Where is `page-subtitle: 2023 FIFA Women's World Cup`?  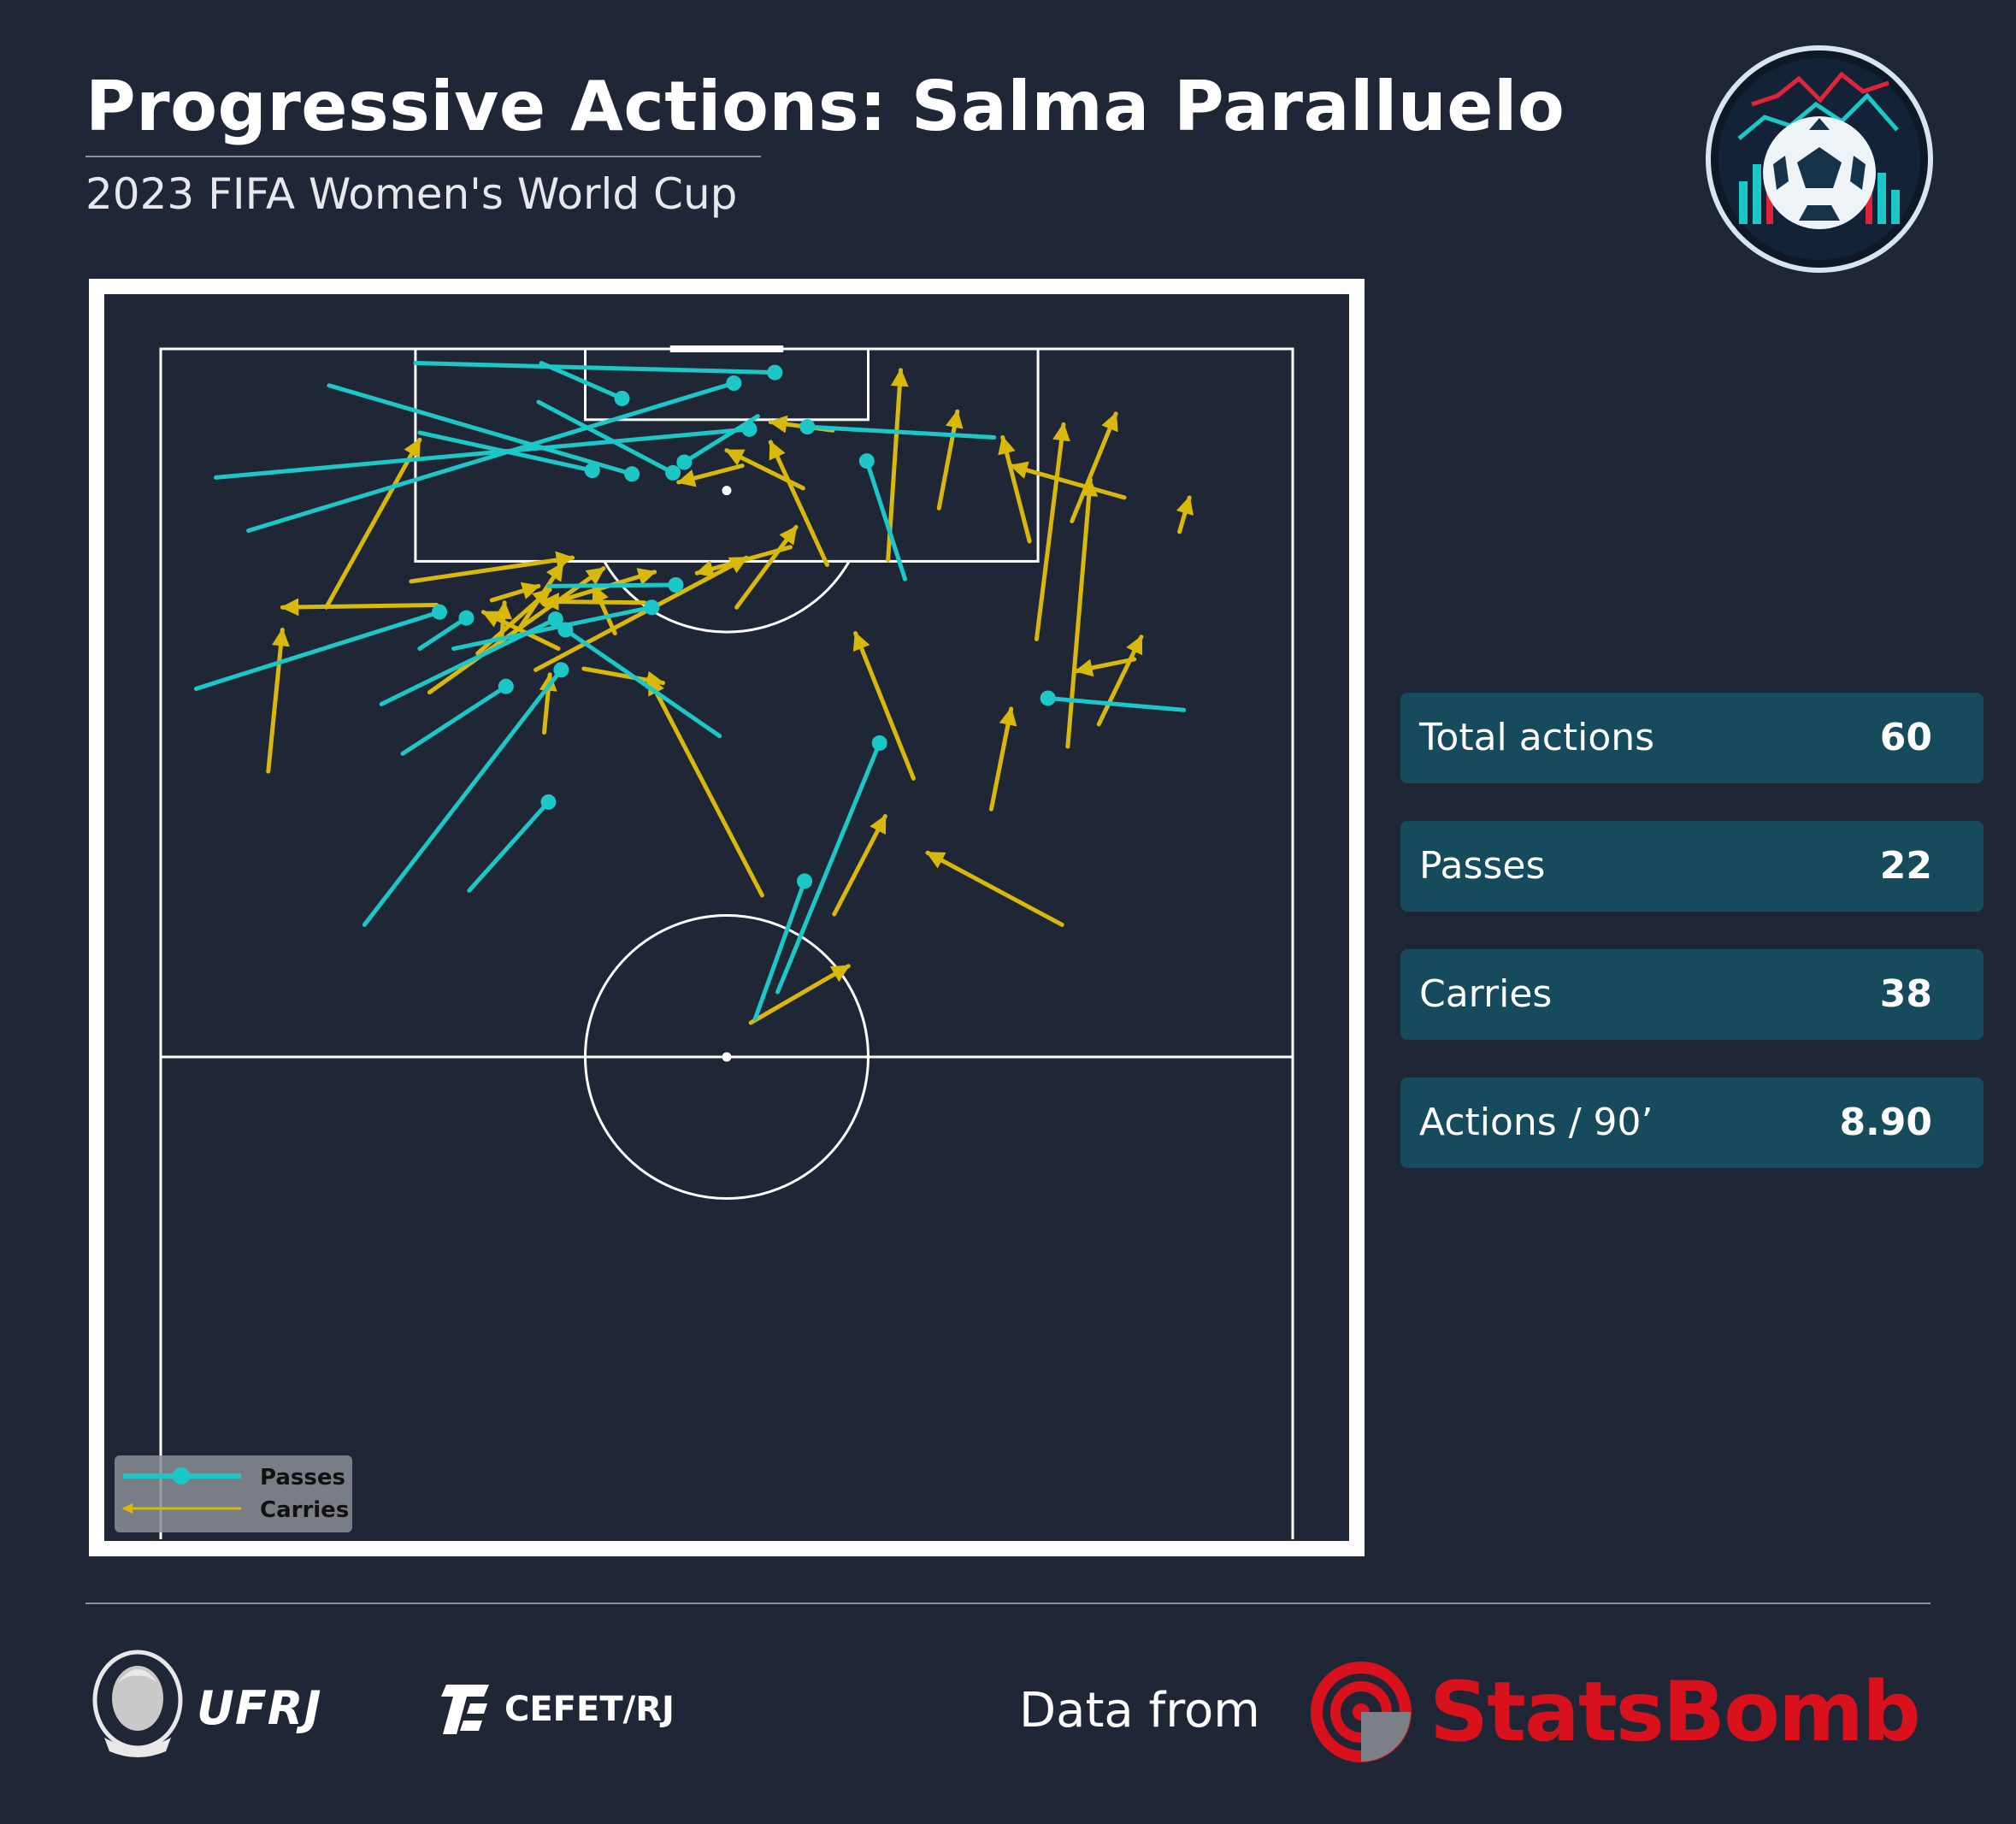 page-subtitle: 2023 FIFA Women's World Cup is located at coordinates (411, 194).